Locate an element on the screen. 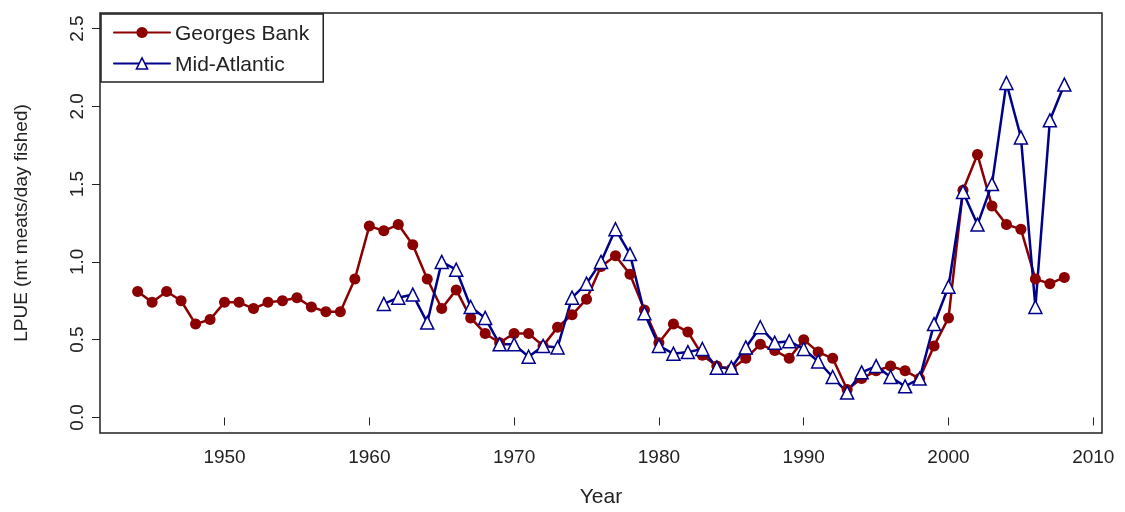 The image size is (1125, 512). x-tick-label: 2000 is located at coordinates (948, 456).